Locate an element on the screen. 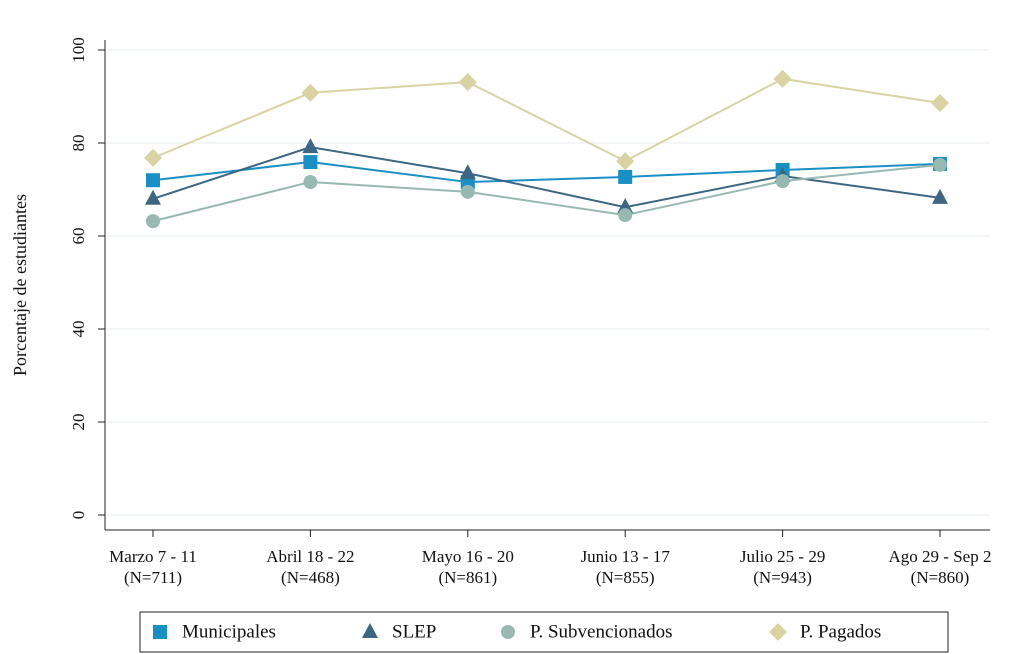 The image size is (1016, 654). y-tick-label: 20 is located at coordinates (78, 422).